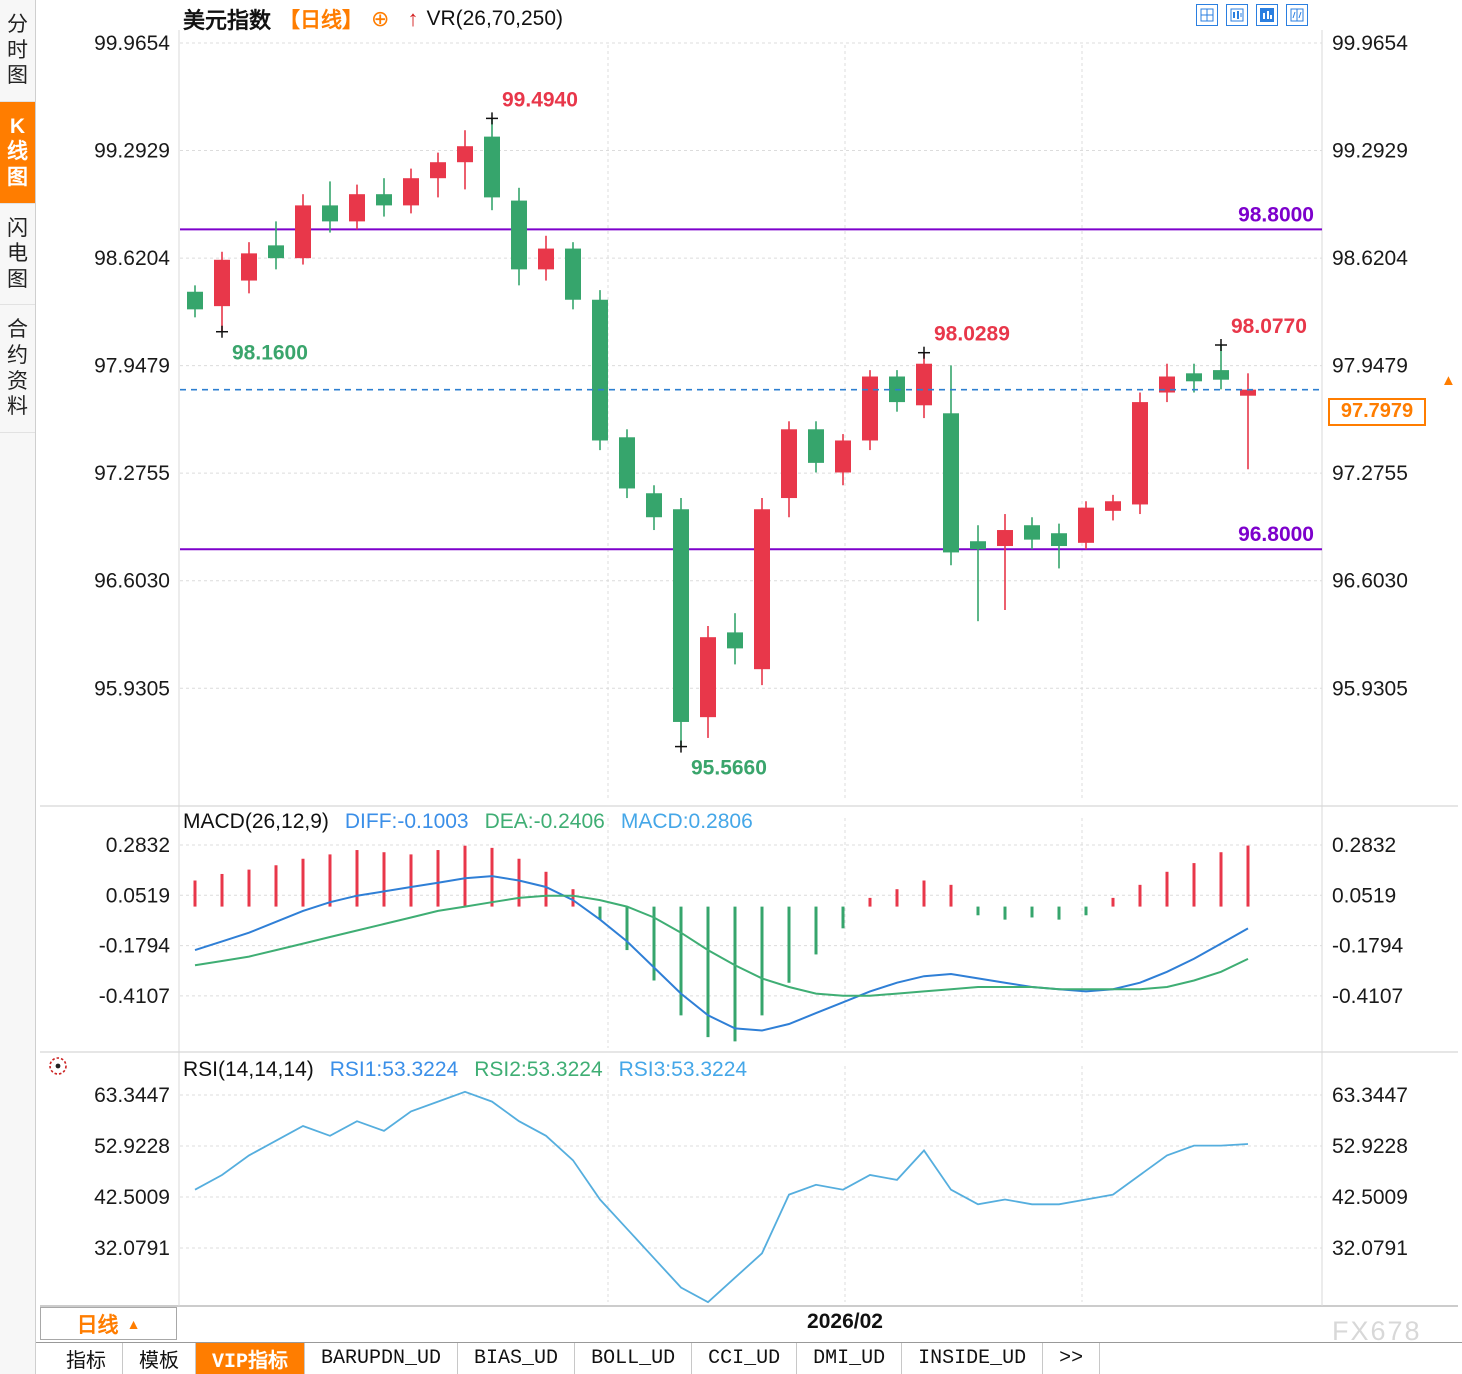  I want to click on svg-text: 98.1600, so click(270, 353).